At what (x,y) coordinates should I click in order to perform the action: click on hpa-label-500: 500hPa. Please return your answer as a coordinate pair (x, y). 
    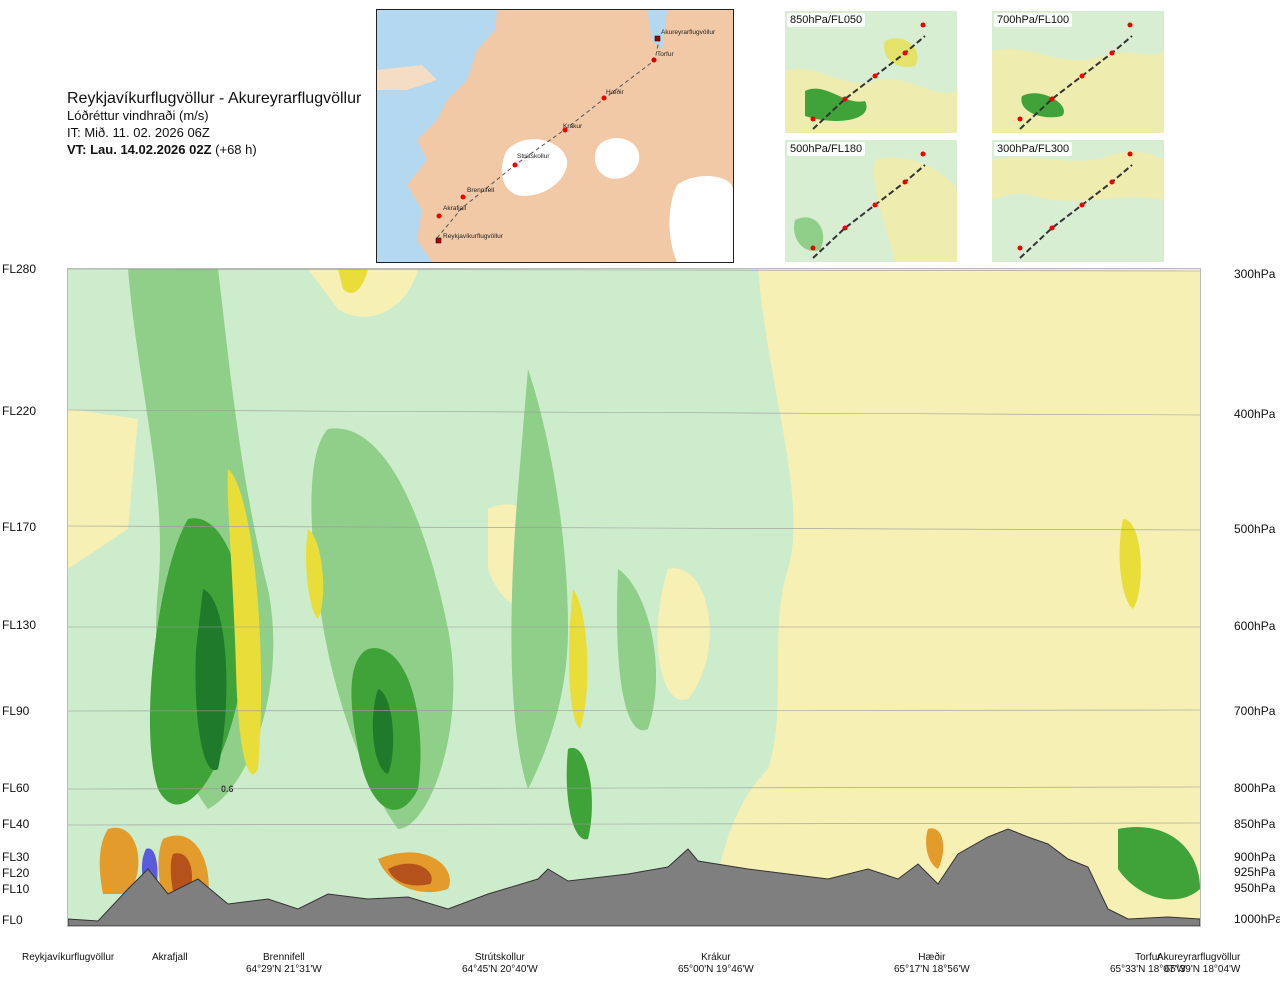
    Looking at the image, I should click on (1255, 529).